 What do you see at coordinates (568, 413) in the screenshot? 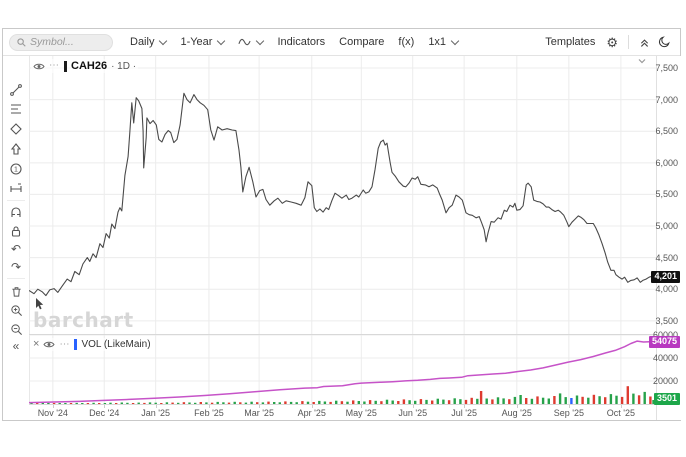
I see `x-axis-label: Sep '25` at bounding box center [568, 413].